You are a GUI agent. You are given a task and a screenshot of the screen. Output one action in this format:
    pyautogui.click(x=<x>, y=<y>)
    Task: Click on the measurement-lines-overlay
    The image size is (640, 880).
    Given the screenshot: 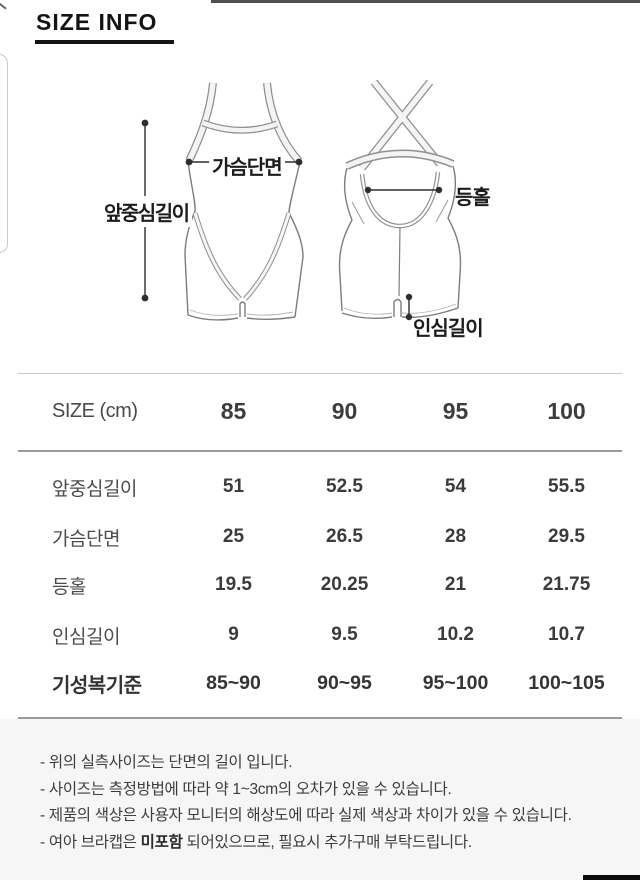 What is the action you would take?
    pyautogui.click(x=292, y=220)
    